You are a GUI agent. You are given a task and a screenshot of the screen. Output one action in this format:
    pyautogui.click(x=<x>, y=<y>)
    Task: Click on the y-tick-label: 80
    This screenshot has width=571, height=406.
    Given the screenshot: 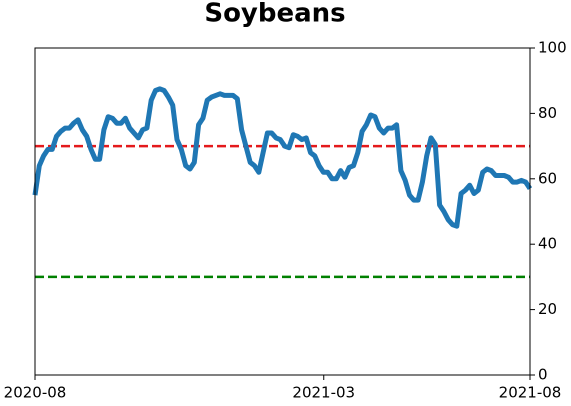 What is the action you would take?
    pyautogui.click(x=547, y=113)
    